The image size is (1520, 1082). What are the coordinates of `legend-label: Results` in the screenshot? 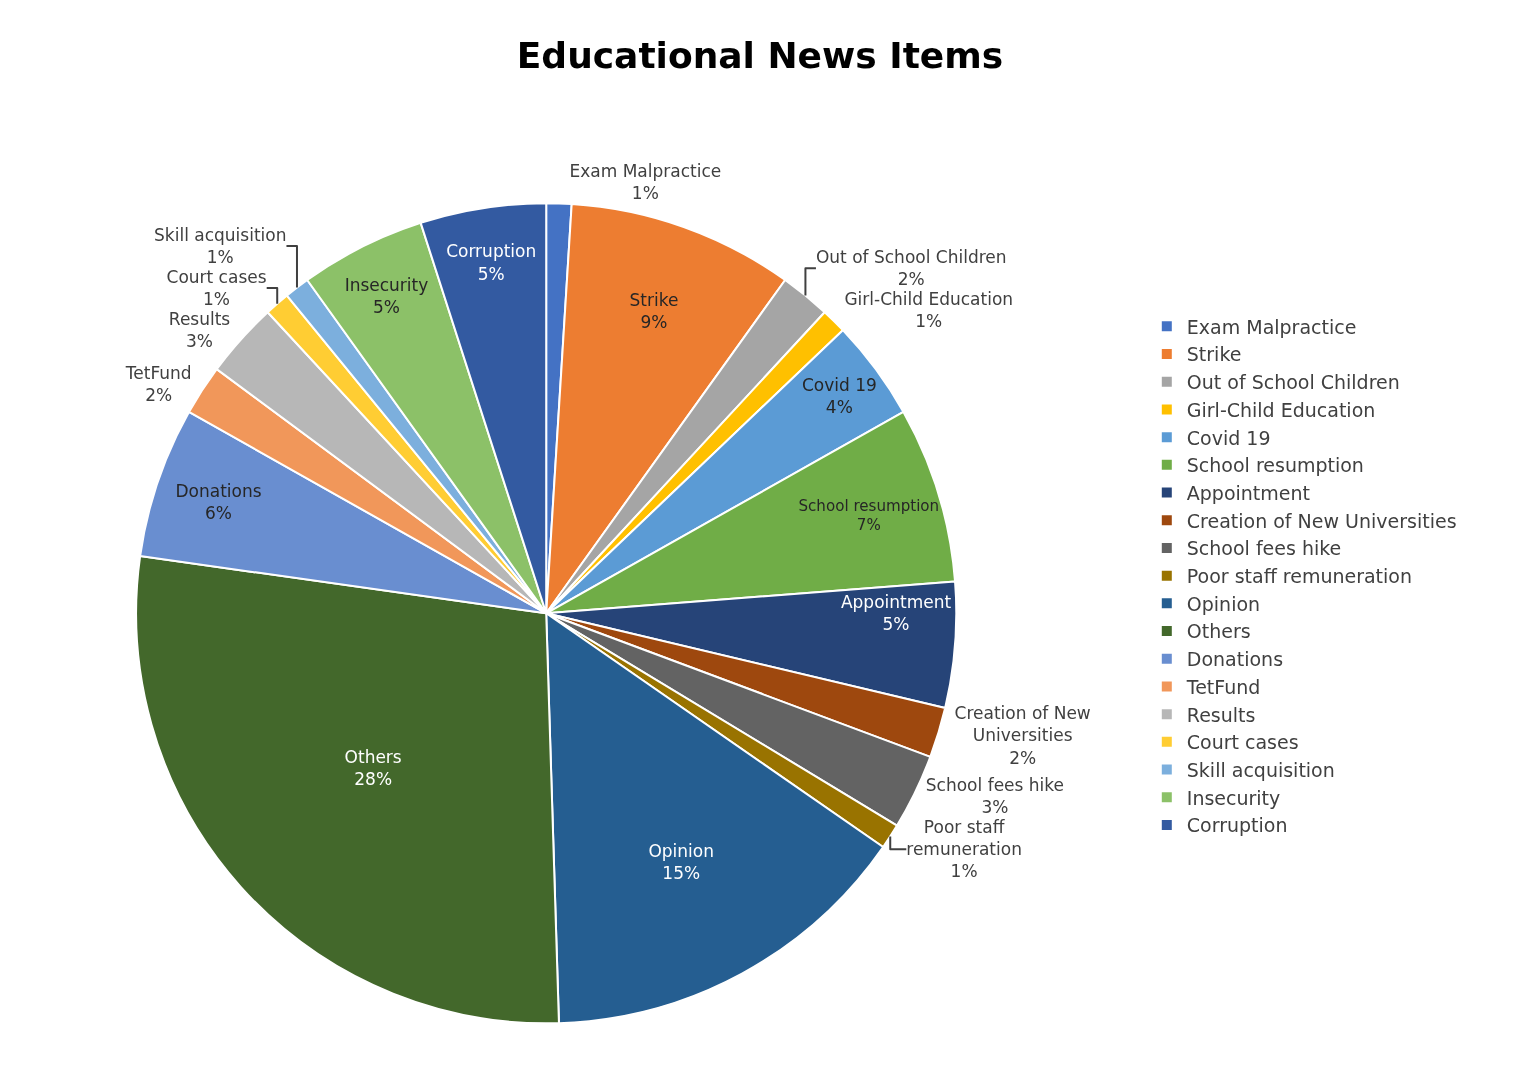 It's located at (1221, 714).